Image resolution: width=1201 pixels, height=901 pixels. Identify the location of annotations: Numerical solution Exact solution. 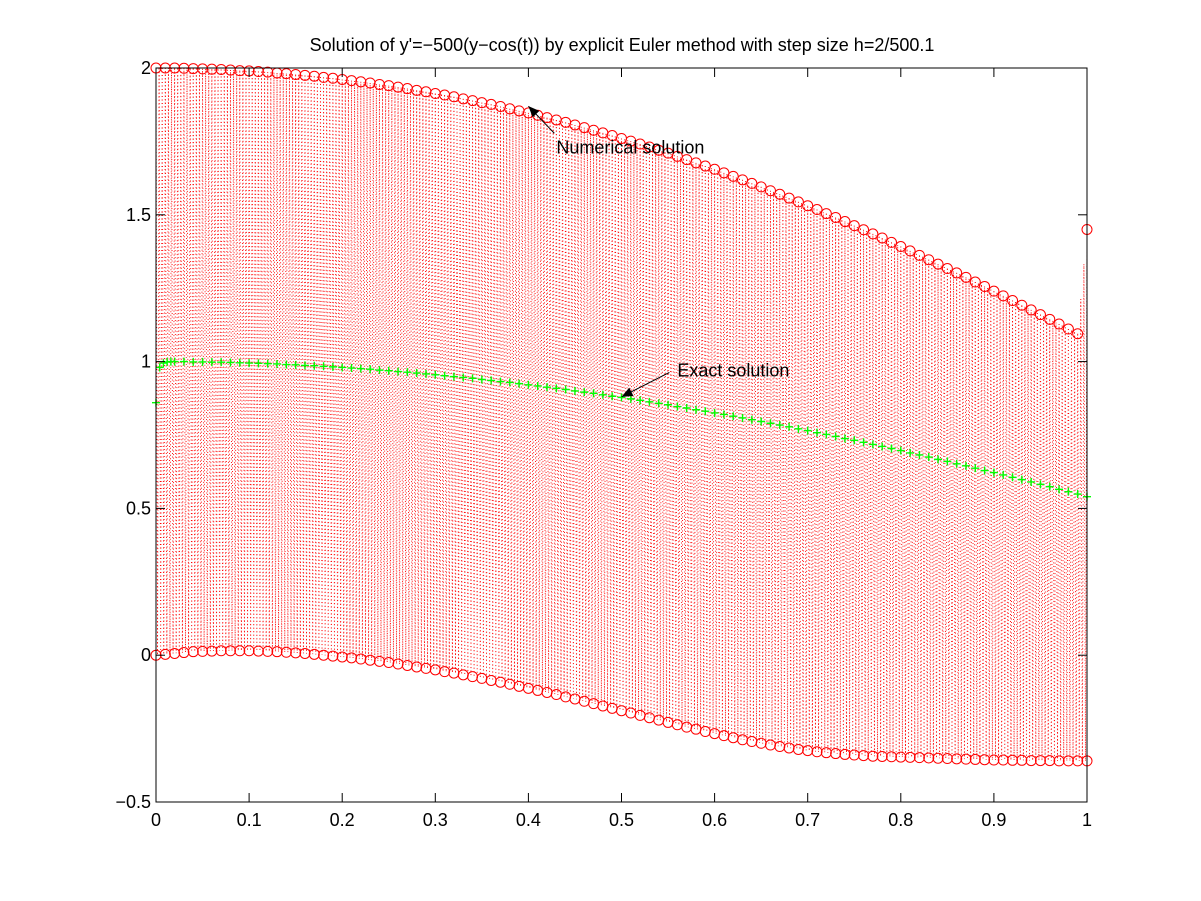
(658, 251).